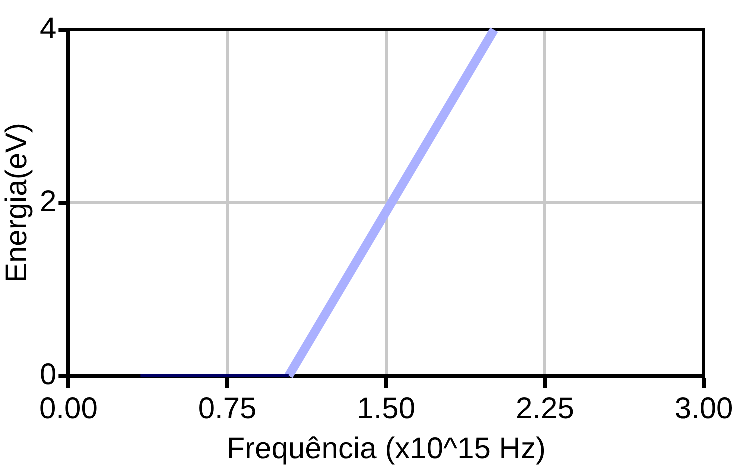  What do you see at coordinates (704, 409) in the screenshot?
I see `x-tick-label: 3.00` at bounding box center [704, 409].